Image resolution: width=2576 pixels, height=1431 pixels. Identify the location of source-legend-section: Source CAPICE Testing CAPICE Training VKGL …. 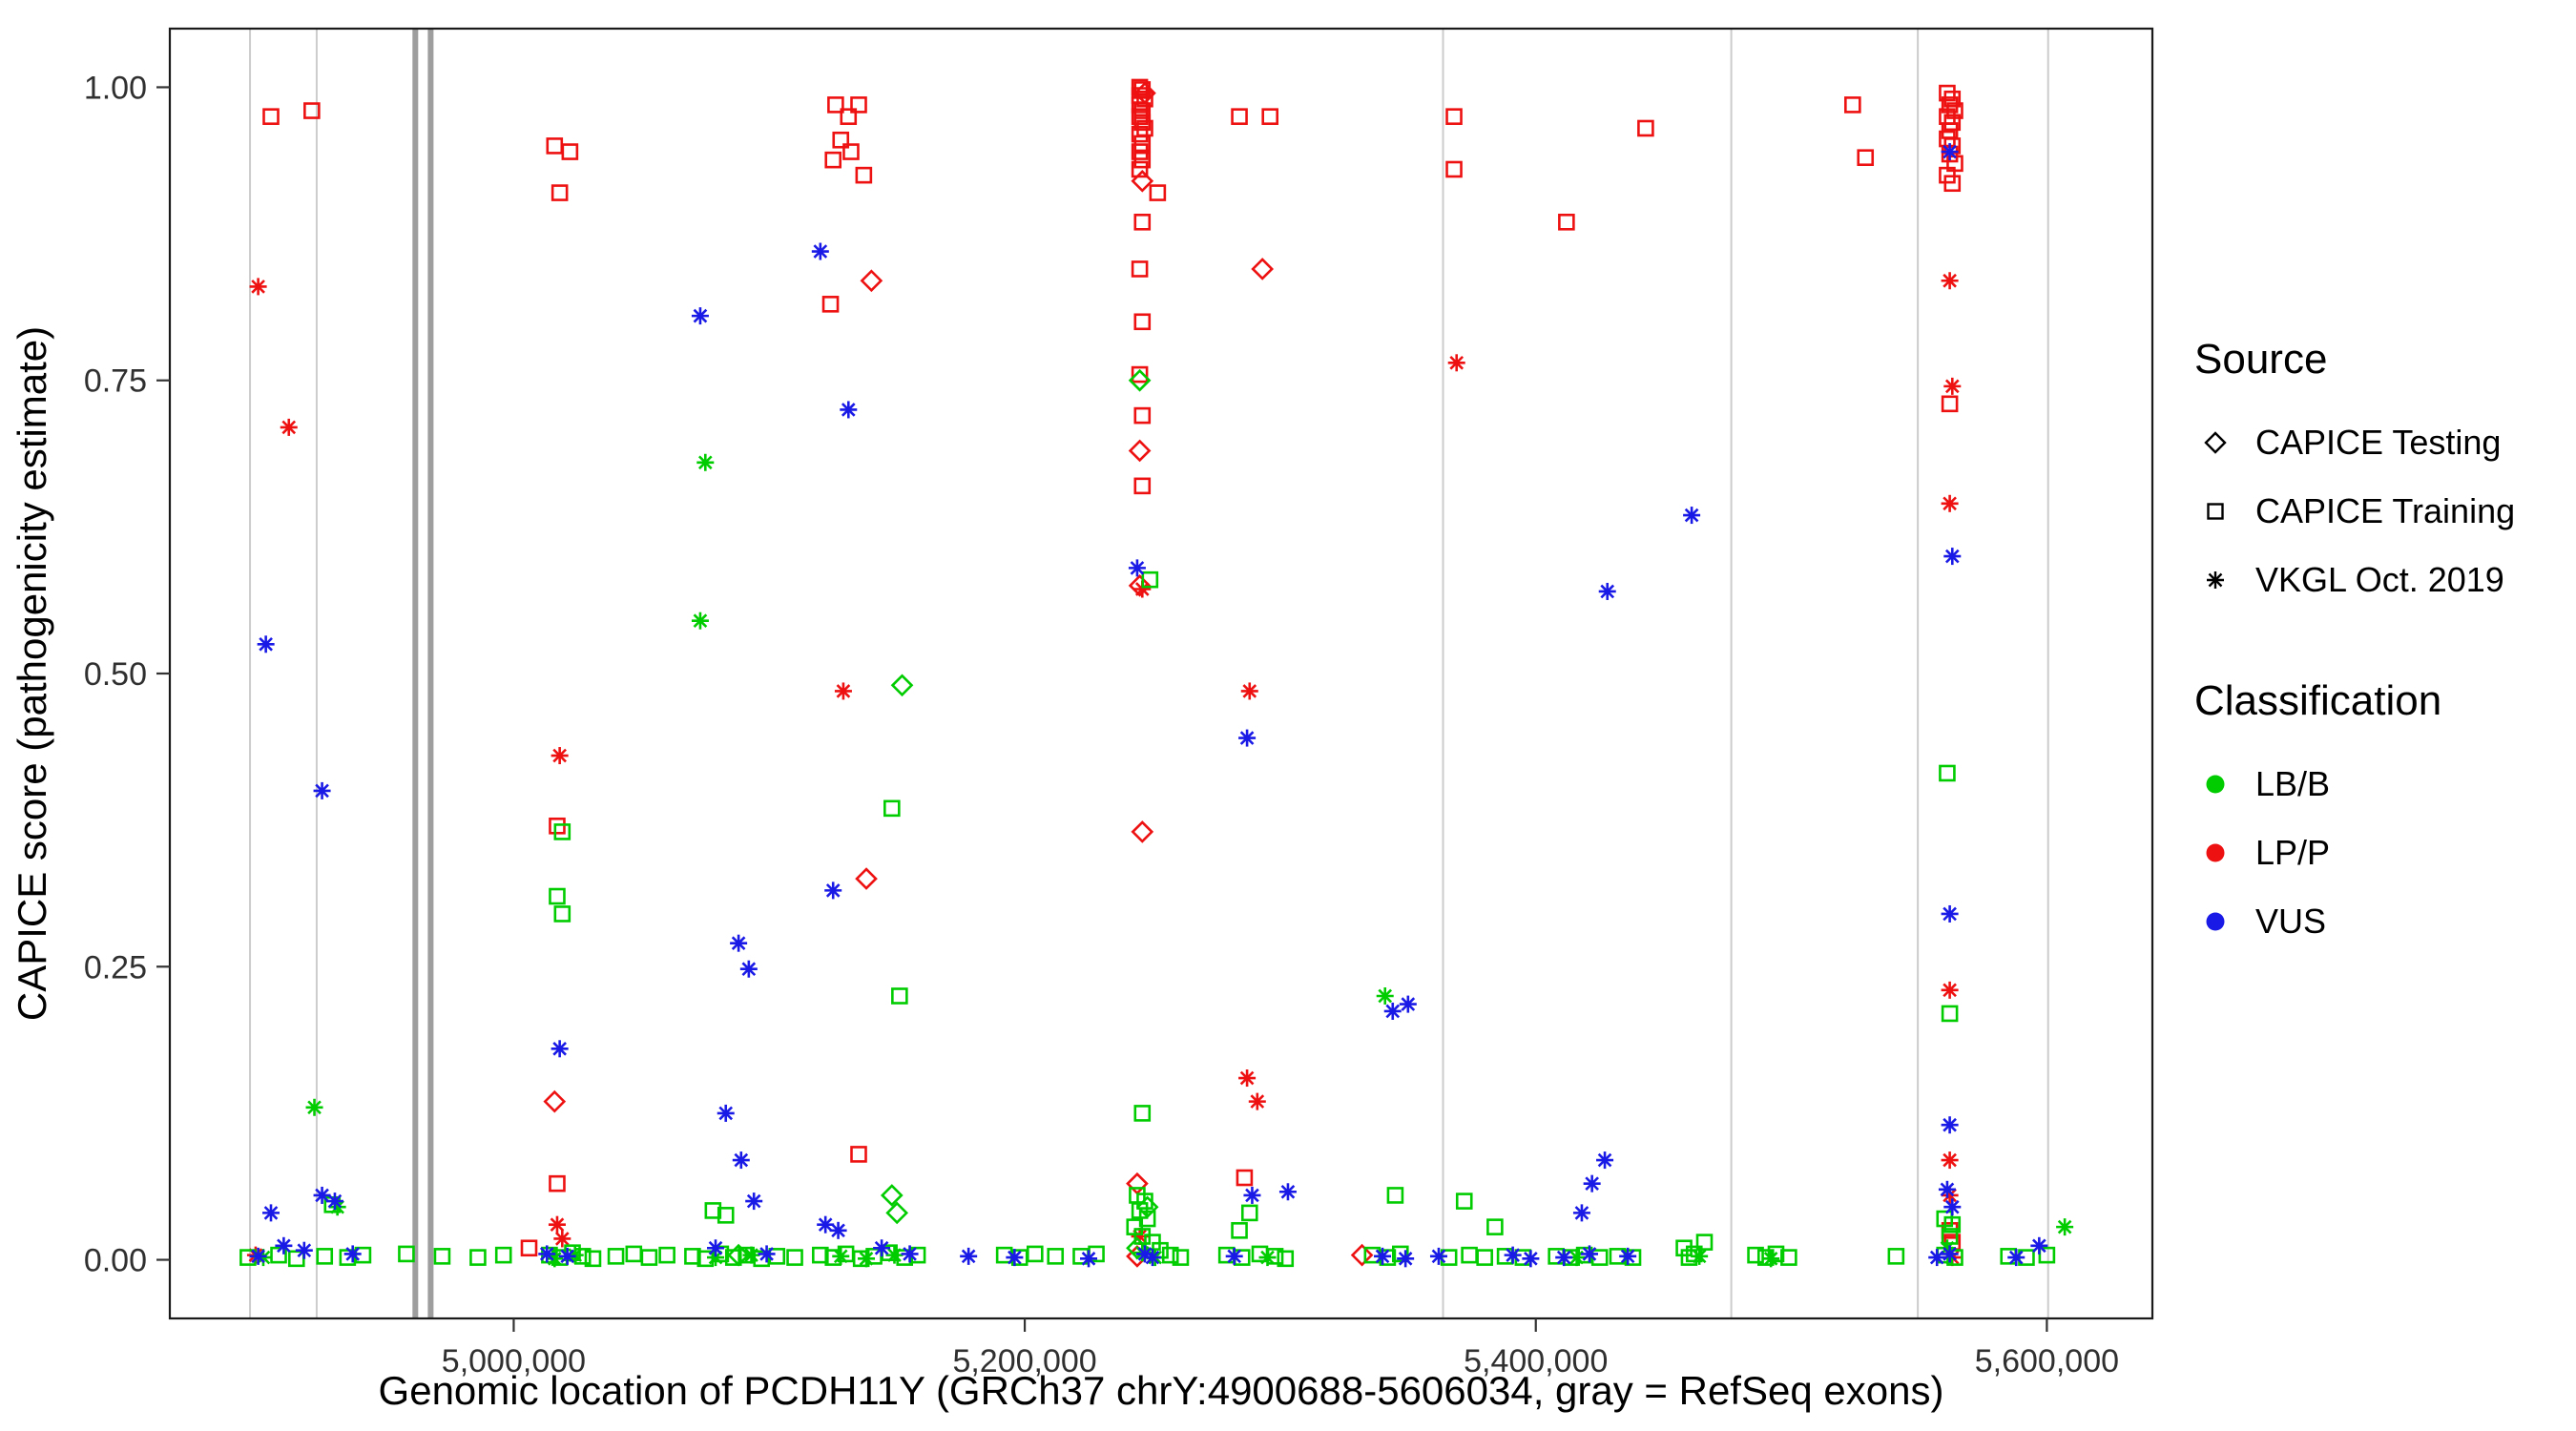
(2380, 475).